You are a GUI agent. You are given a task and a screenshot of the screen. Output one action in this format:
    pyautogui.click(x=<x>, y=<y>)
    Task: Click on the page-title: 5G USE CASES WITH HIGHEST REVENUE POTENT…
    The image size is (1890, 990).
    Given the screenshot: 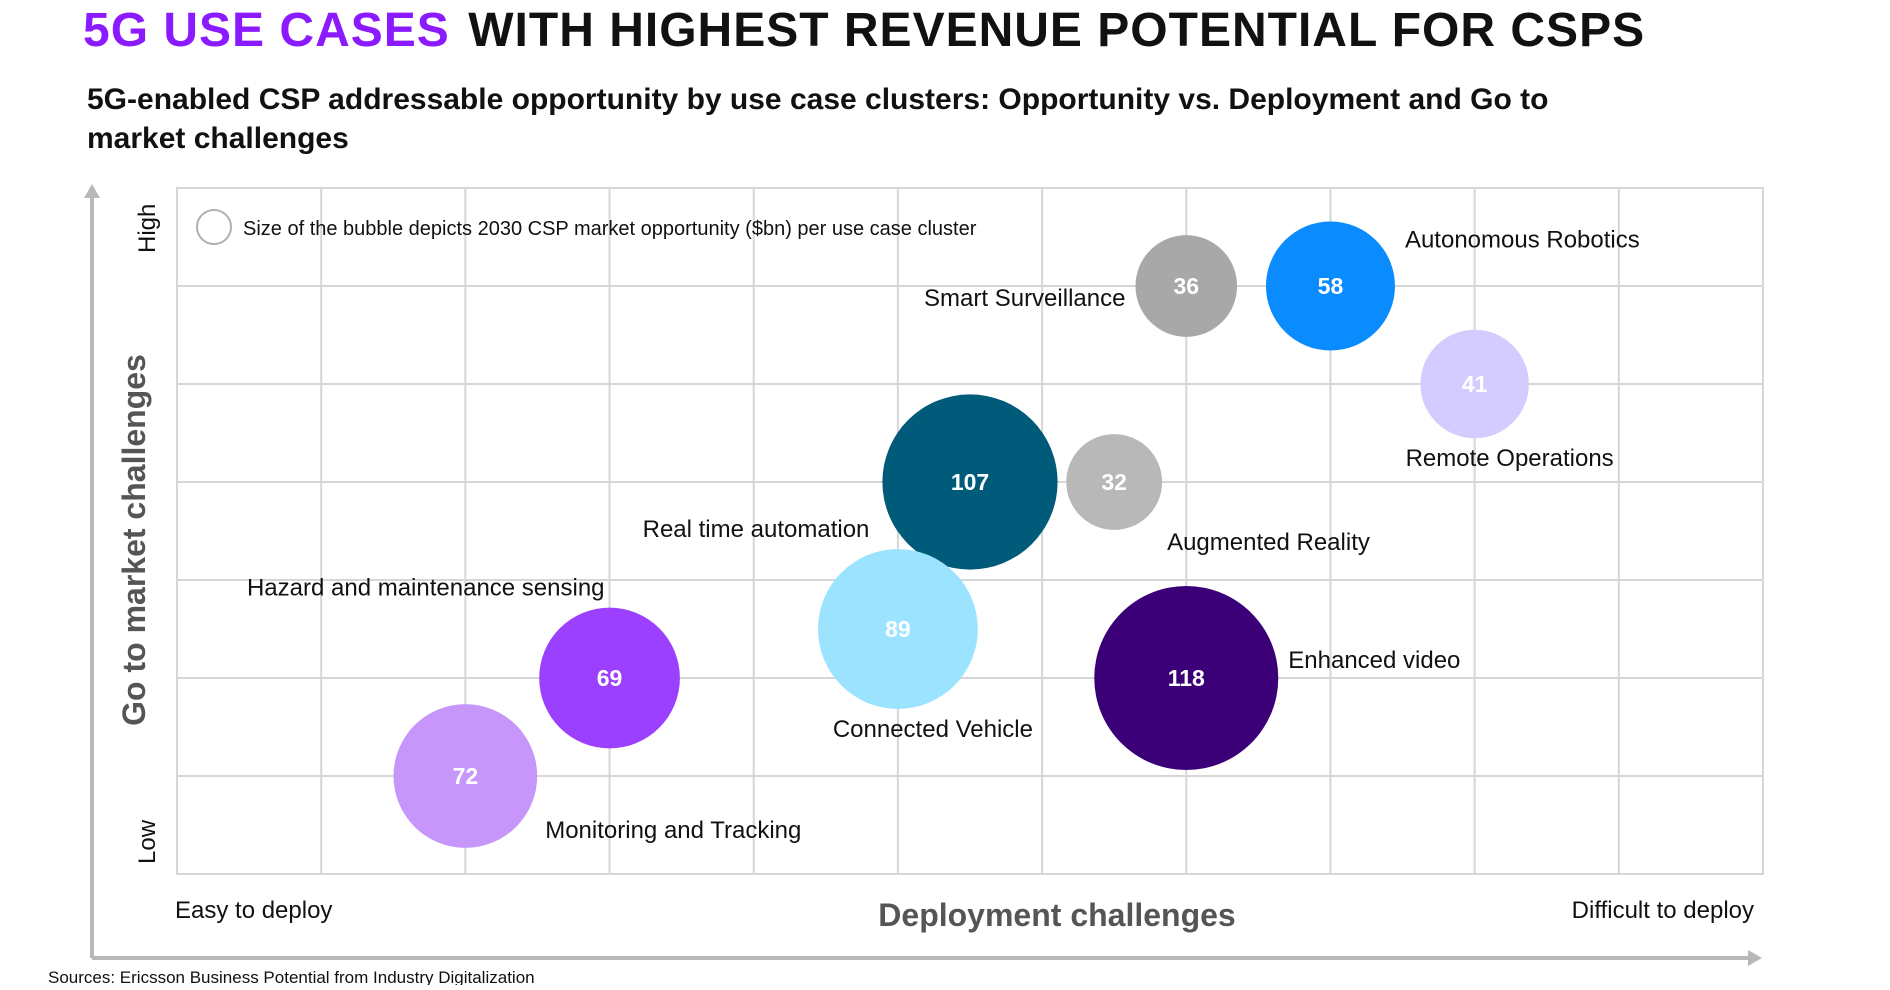 What is the action you would take?
    pyautogui.click(x=864, y=30)
    